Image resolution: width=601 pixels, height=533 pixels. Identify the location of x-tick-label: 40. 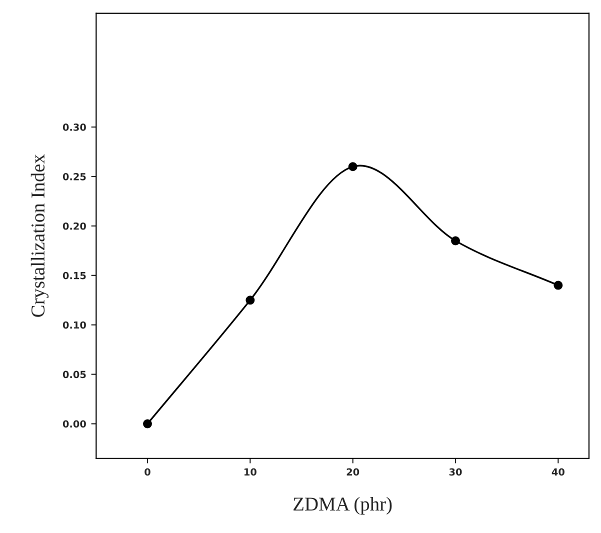
(558, 472).